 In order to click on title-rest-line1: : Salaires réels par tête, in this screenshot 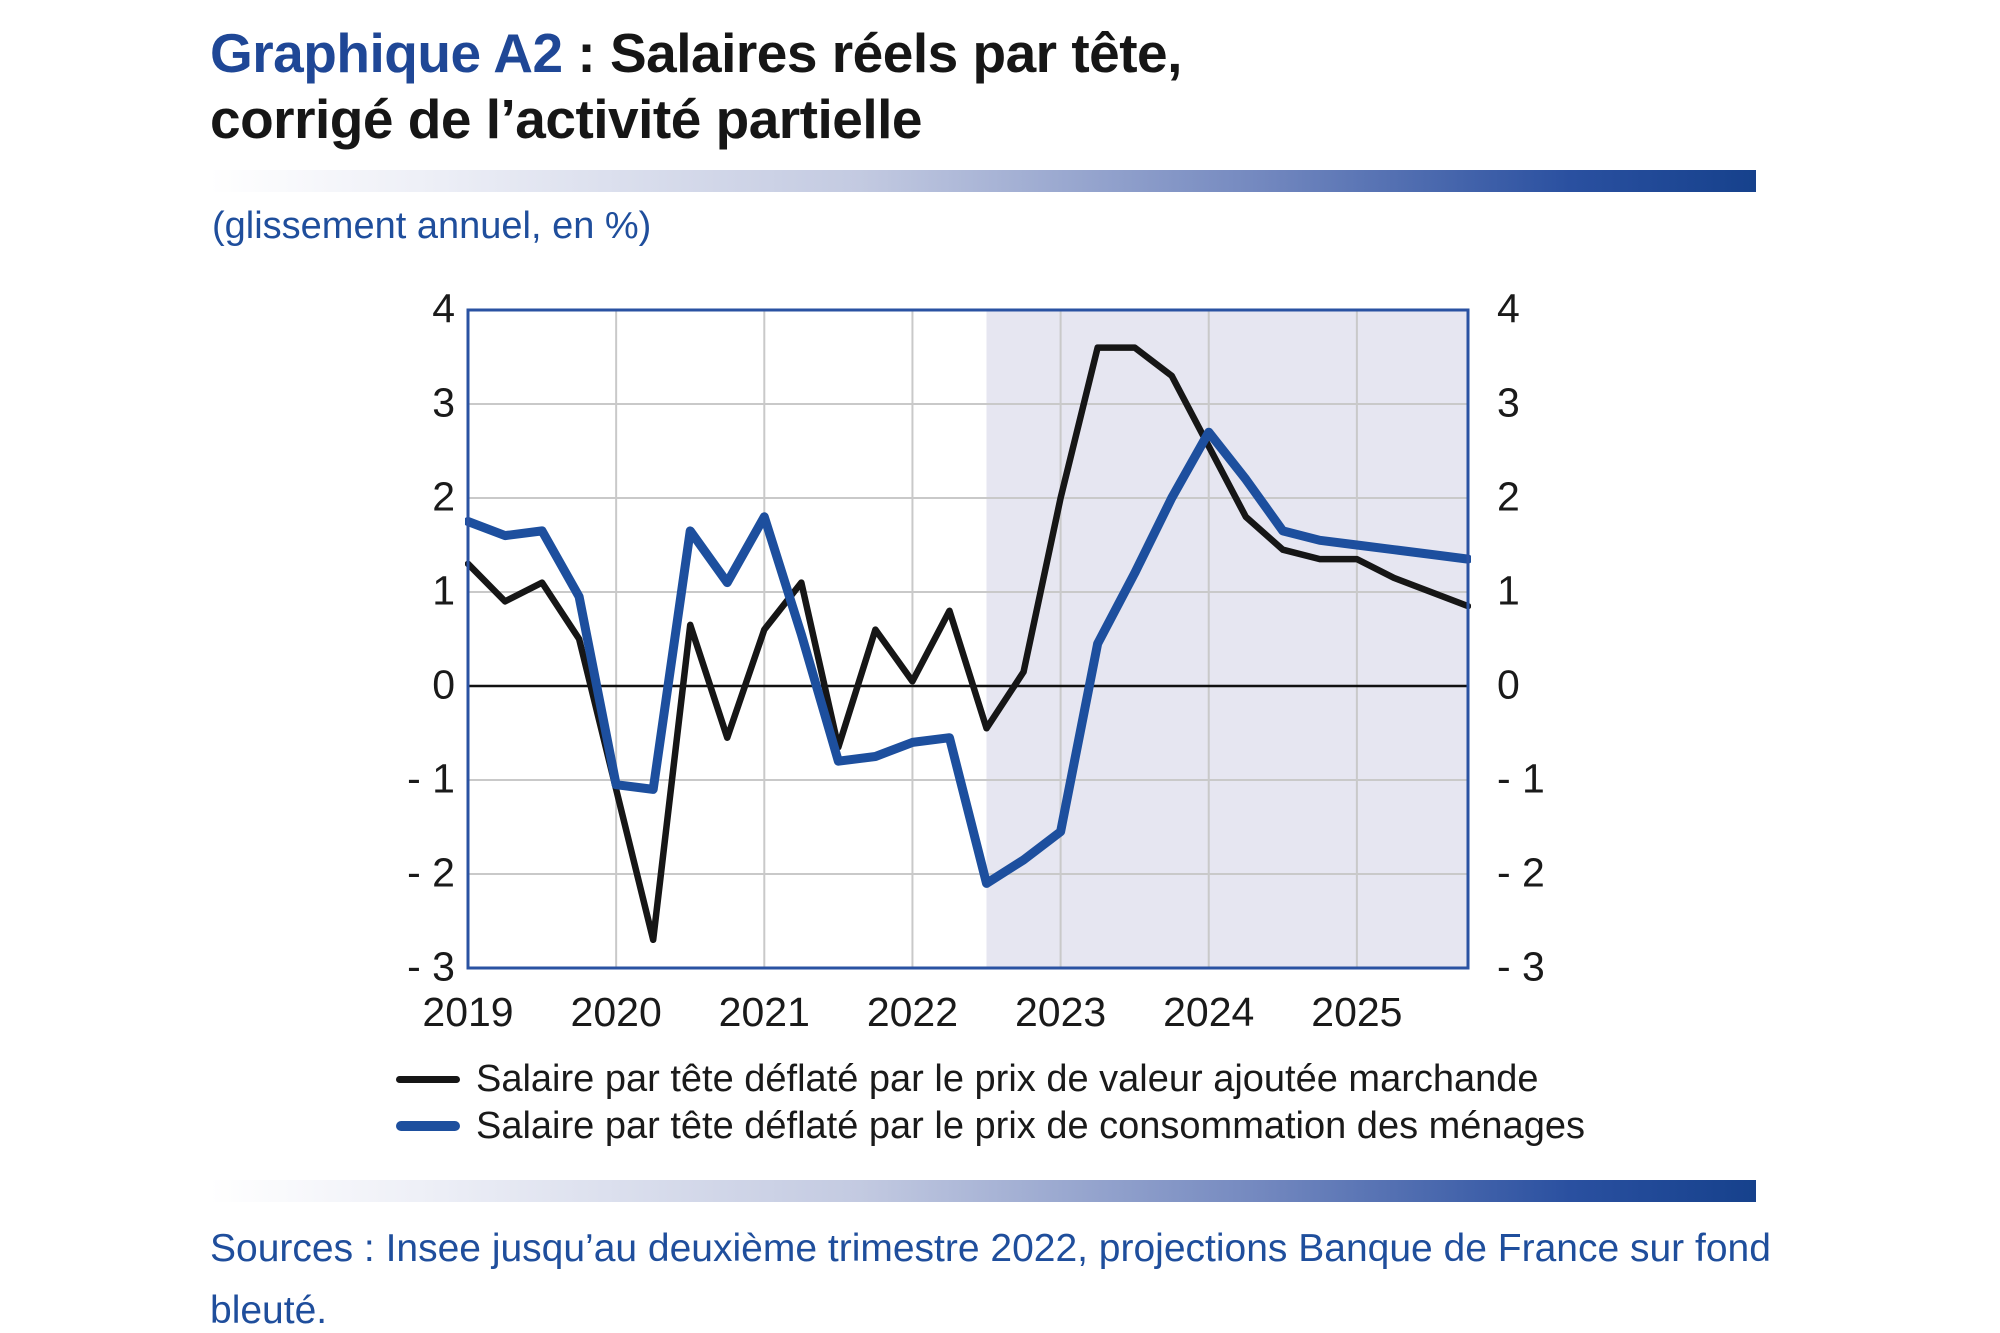, I will do `click(872, 53)`.